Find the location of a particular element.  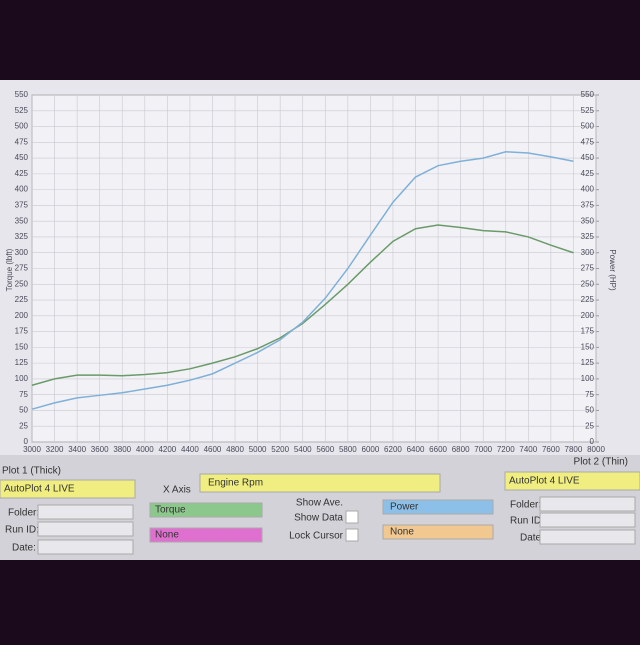

y-tick-label: 100 is located at coordinates (22, 378).